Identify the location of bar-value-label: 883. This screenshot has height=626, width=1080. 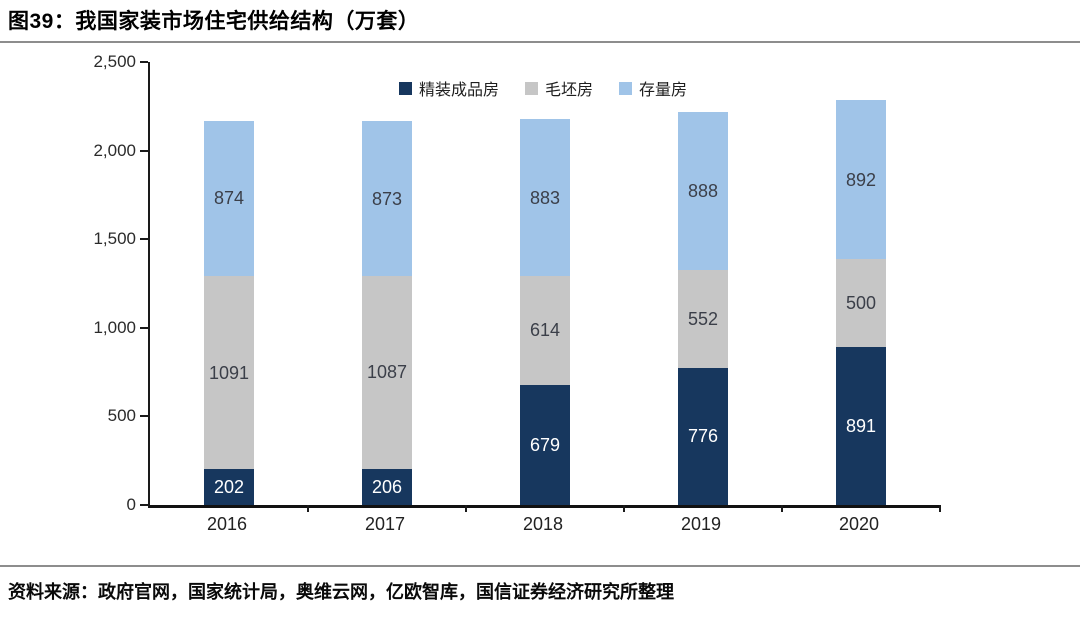
(545, 197).